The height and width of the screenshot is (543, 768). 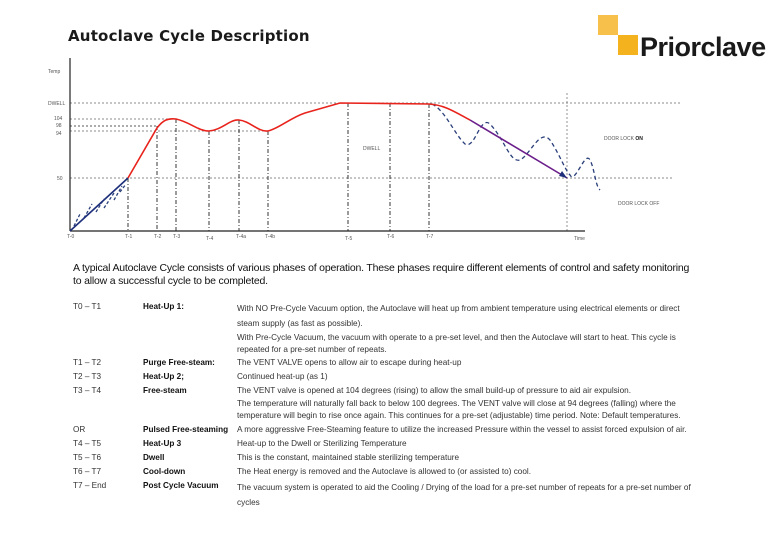 What do you see at coordinates (154, 457) in the screenshot?
I see `phase-name: Dwell` at bounding box center [154, 457].